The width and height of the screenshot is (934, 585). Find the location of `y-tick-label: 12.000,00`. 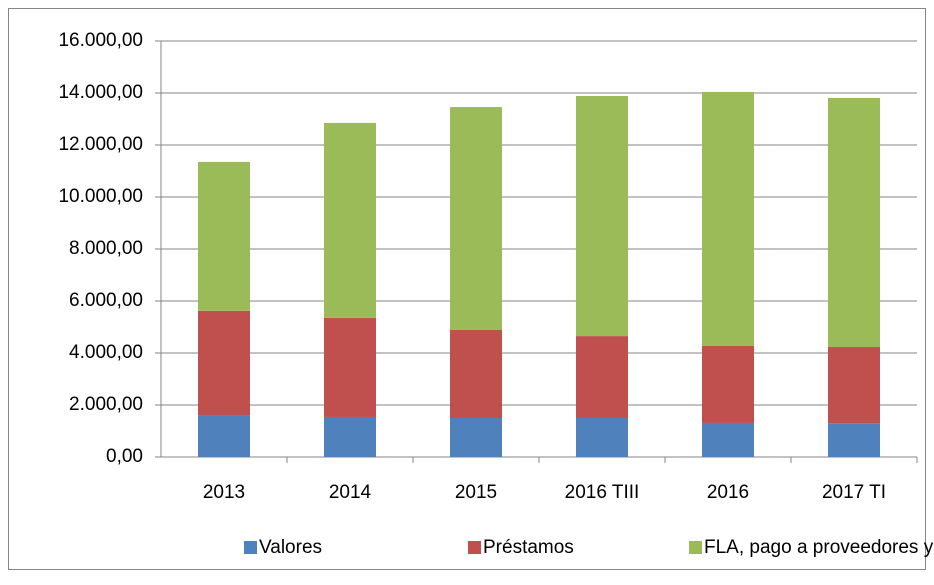

y-tick-label: 12.000,00 is located at coordinates (100, 144).